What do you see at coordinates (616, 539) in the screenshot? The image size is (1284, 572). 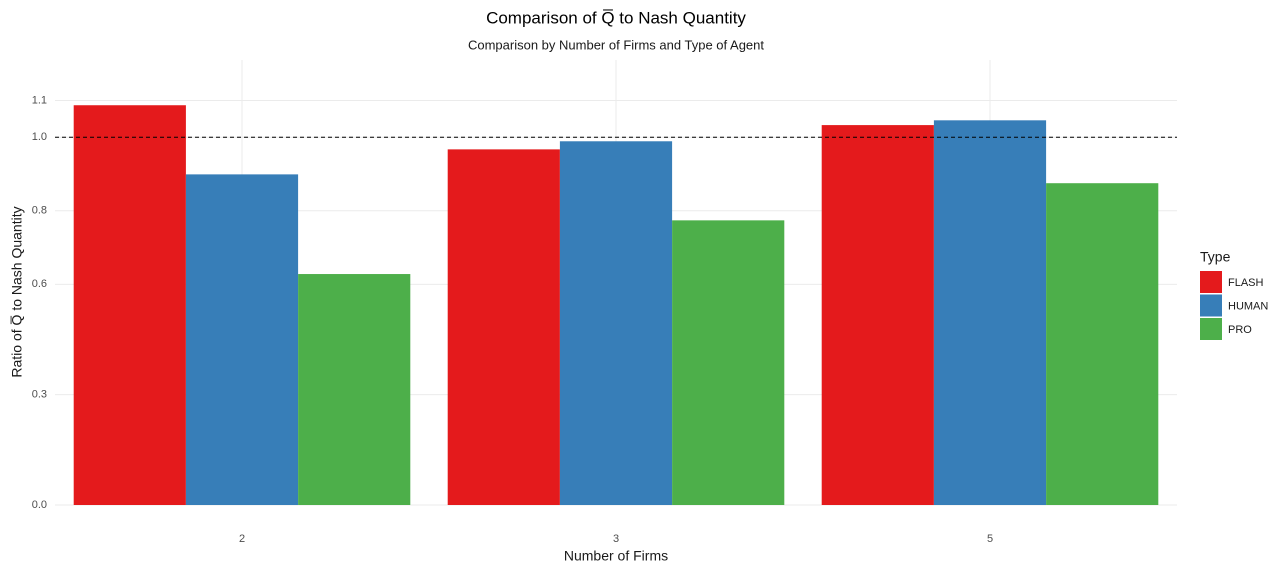 I see `x-tick-label: 3` at bounding box center [616, 539].